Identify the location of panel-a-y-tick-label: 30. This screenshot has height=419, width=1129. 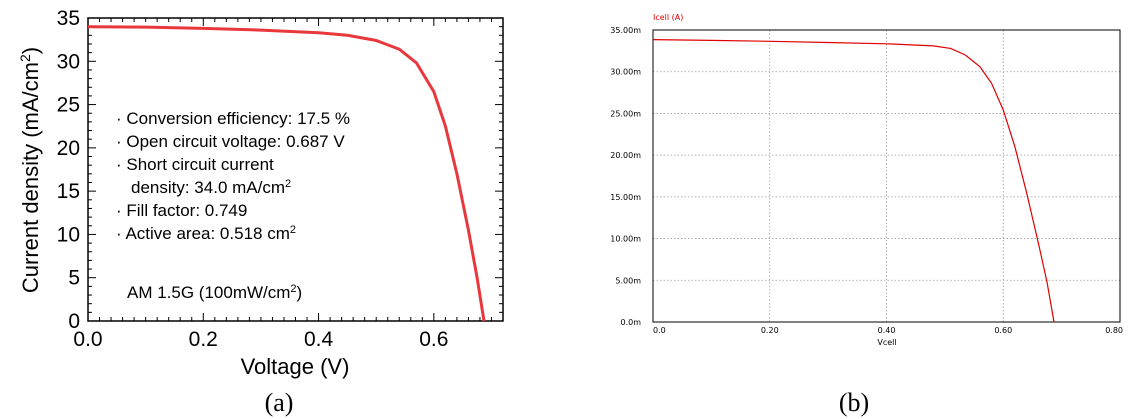
(68, 61).